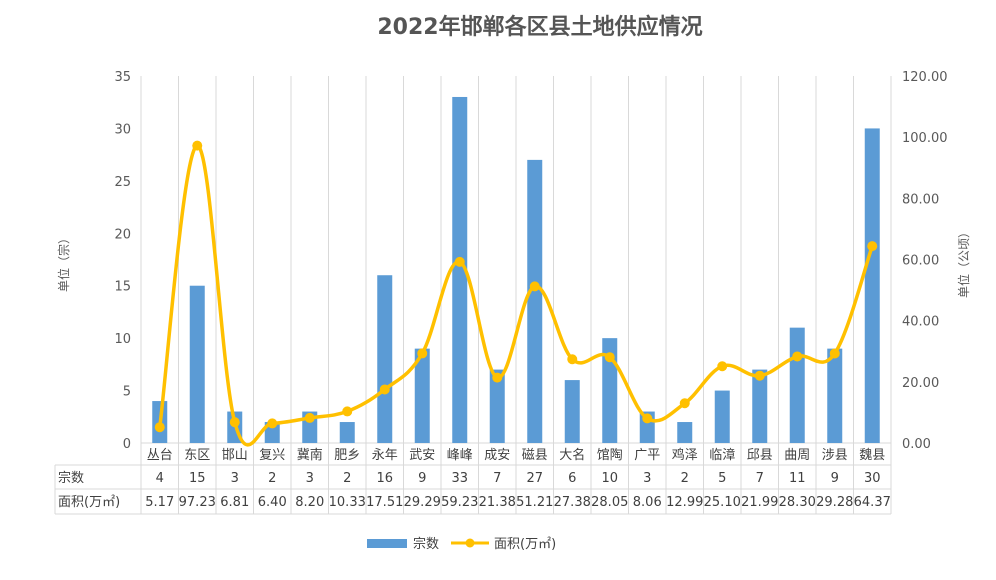  What do you see at coordinates (470, 543) in the screenshot?
I see `legend-line-marker` at bounding box center [470, 543].